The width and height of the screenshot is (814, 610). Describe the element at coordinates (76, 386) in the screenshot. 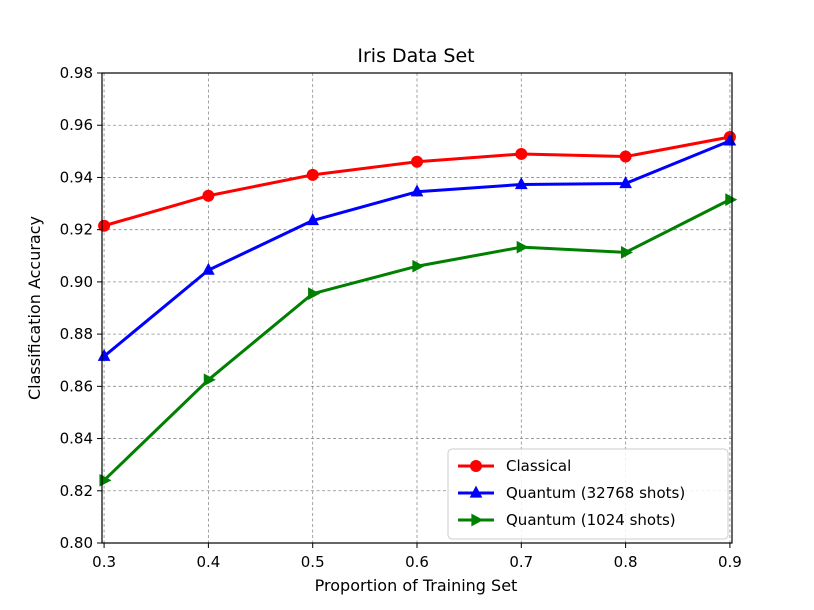

I see `y-tick-label: 0.86` at that location.